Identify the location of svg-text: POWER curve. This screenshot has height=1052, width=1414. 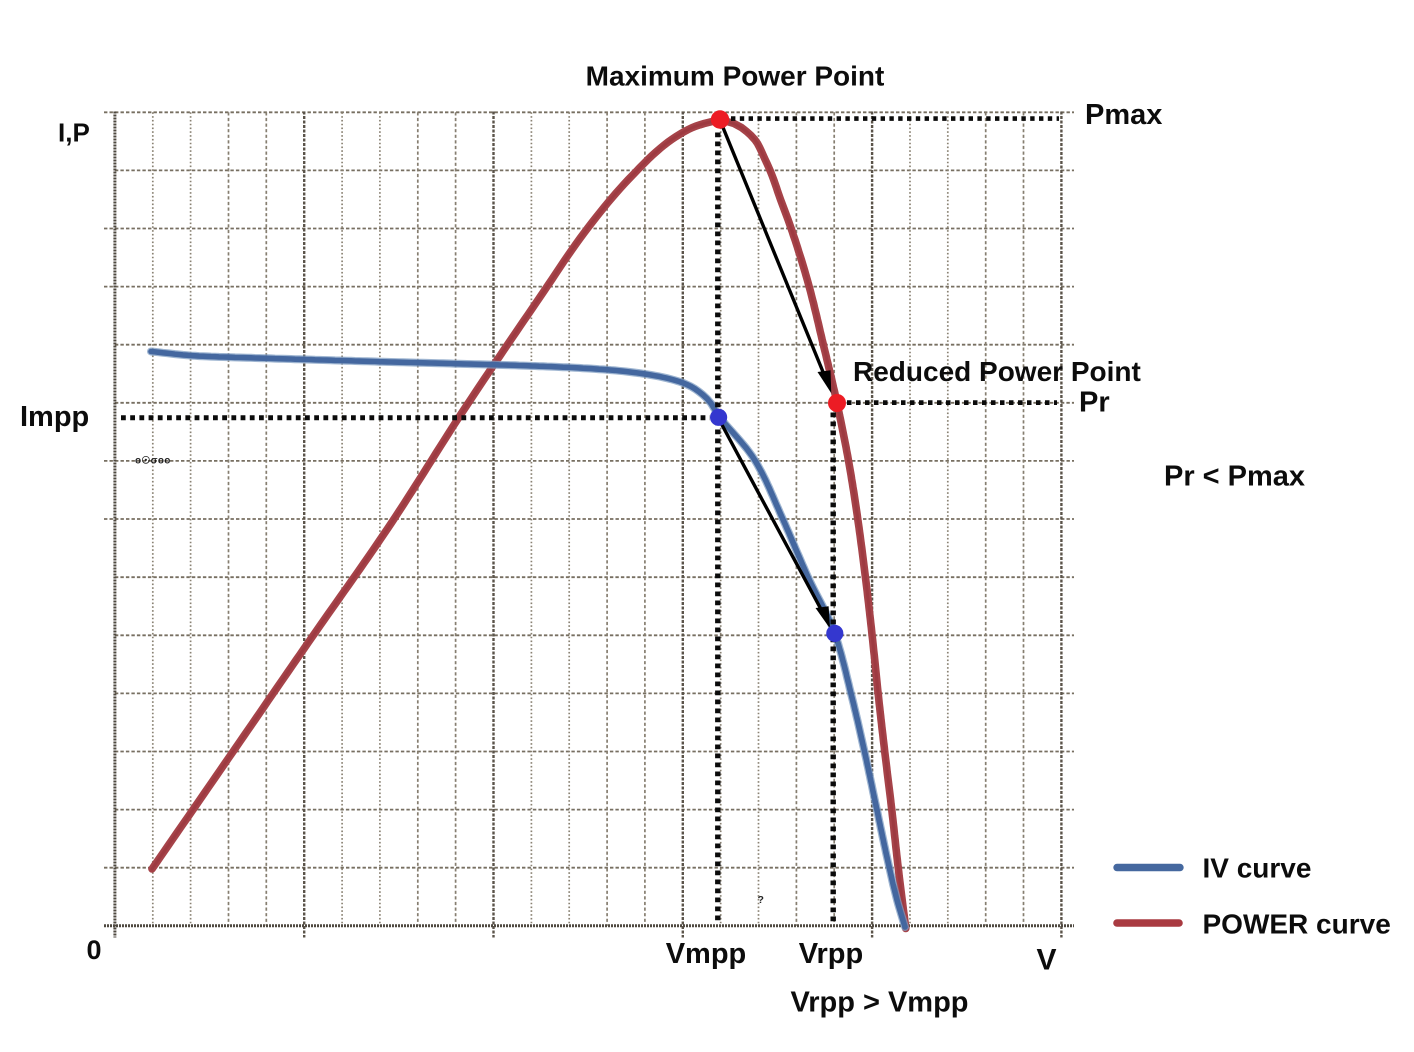
(1297, 924).